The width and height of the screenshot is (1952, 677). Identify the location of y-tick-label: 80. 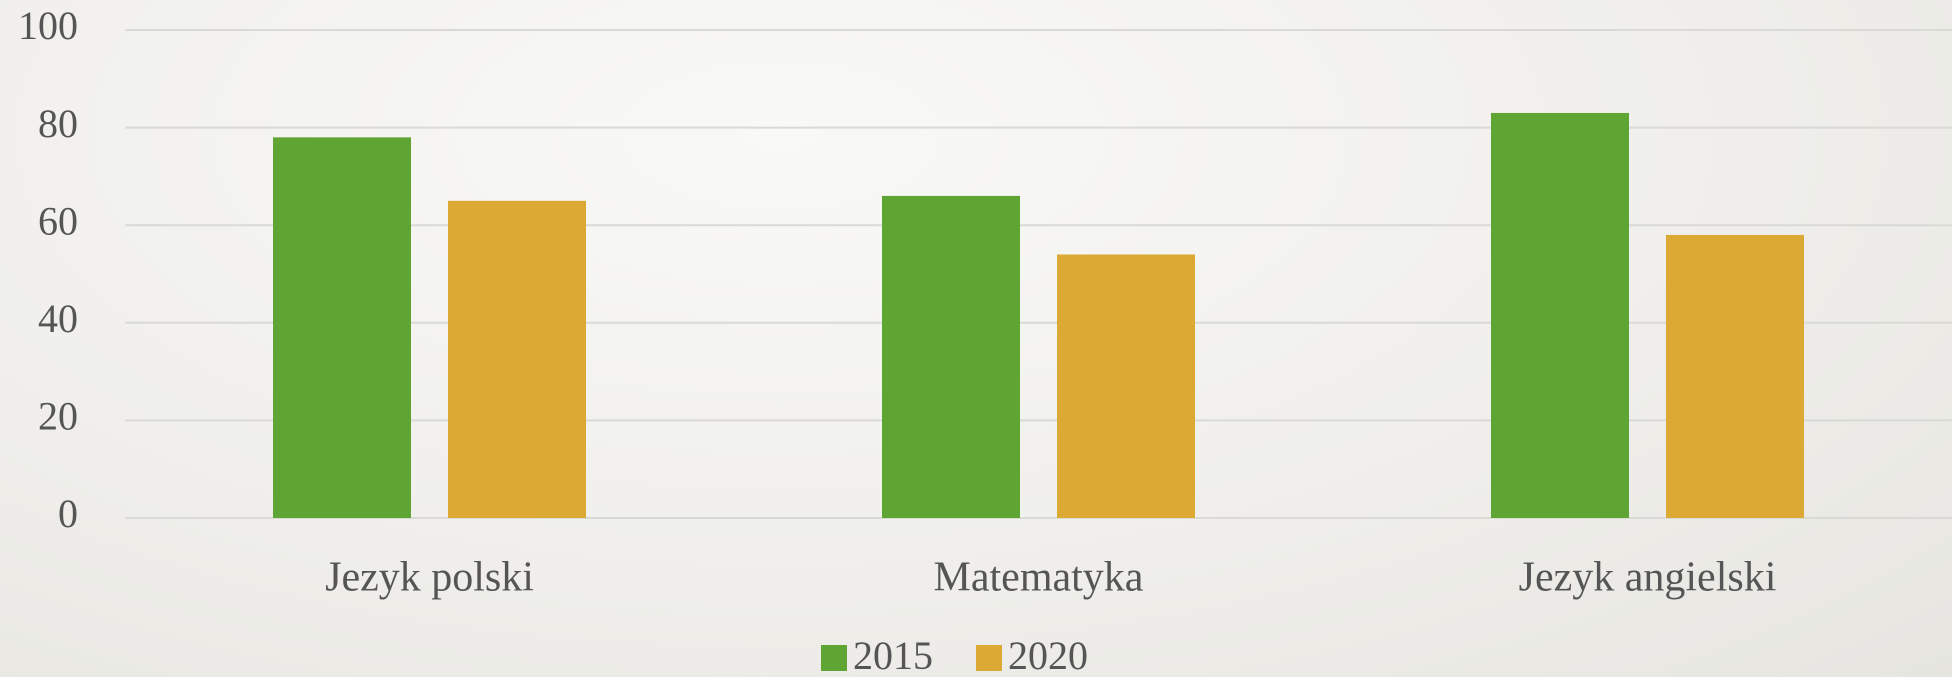
(58, 123).